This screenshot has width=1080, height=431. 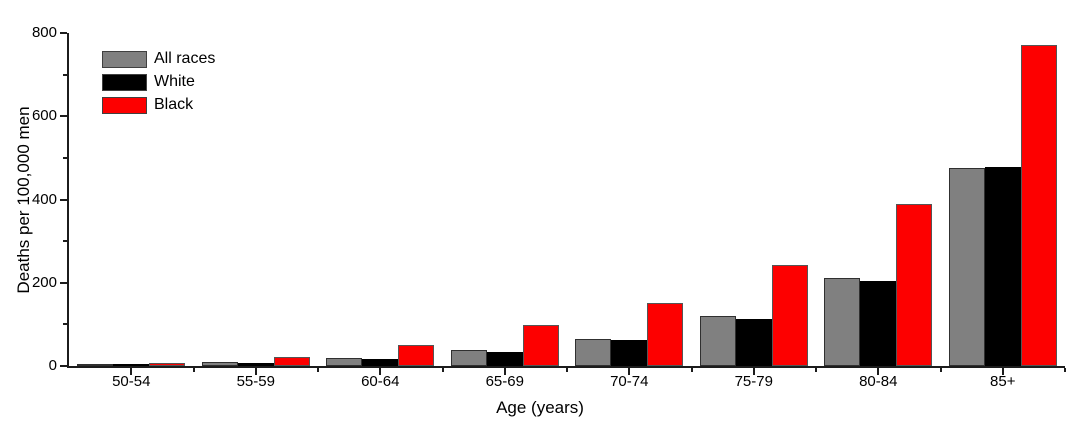 What do you see at coordinates (878, 381) in the screenshot?
I see `x-axis-category-label: 80-84` at bounding box center [878, 381].